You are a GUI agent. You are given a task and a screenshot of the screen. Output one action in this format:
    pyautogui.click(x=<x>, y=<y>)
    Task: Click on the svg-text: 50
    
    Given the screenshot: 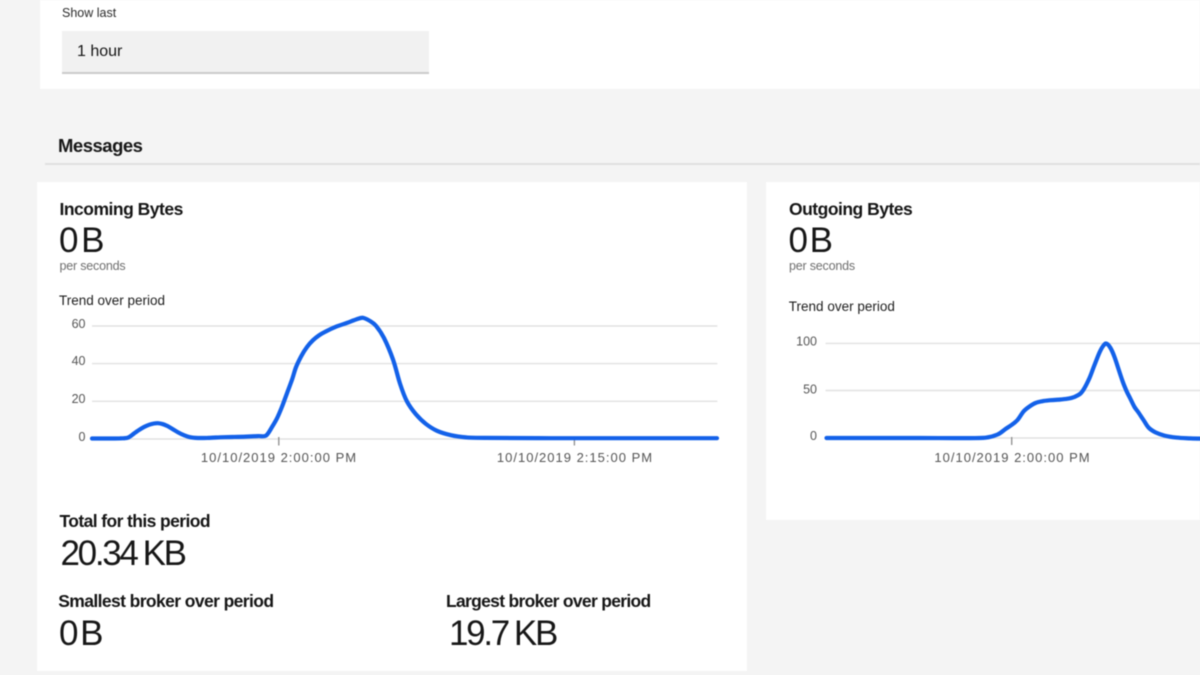 What is the action you would take?
    pyautogui.click(x=810, y=389)
    